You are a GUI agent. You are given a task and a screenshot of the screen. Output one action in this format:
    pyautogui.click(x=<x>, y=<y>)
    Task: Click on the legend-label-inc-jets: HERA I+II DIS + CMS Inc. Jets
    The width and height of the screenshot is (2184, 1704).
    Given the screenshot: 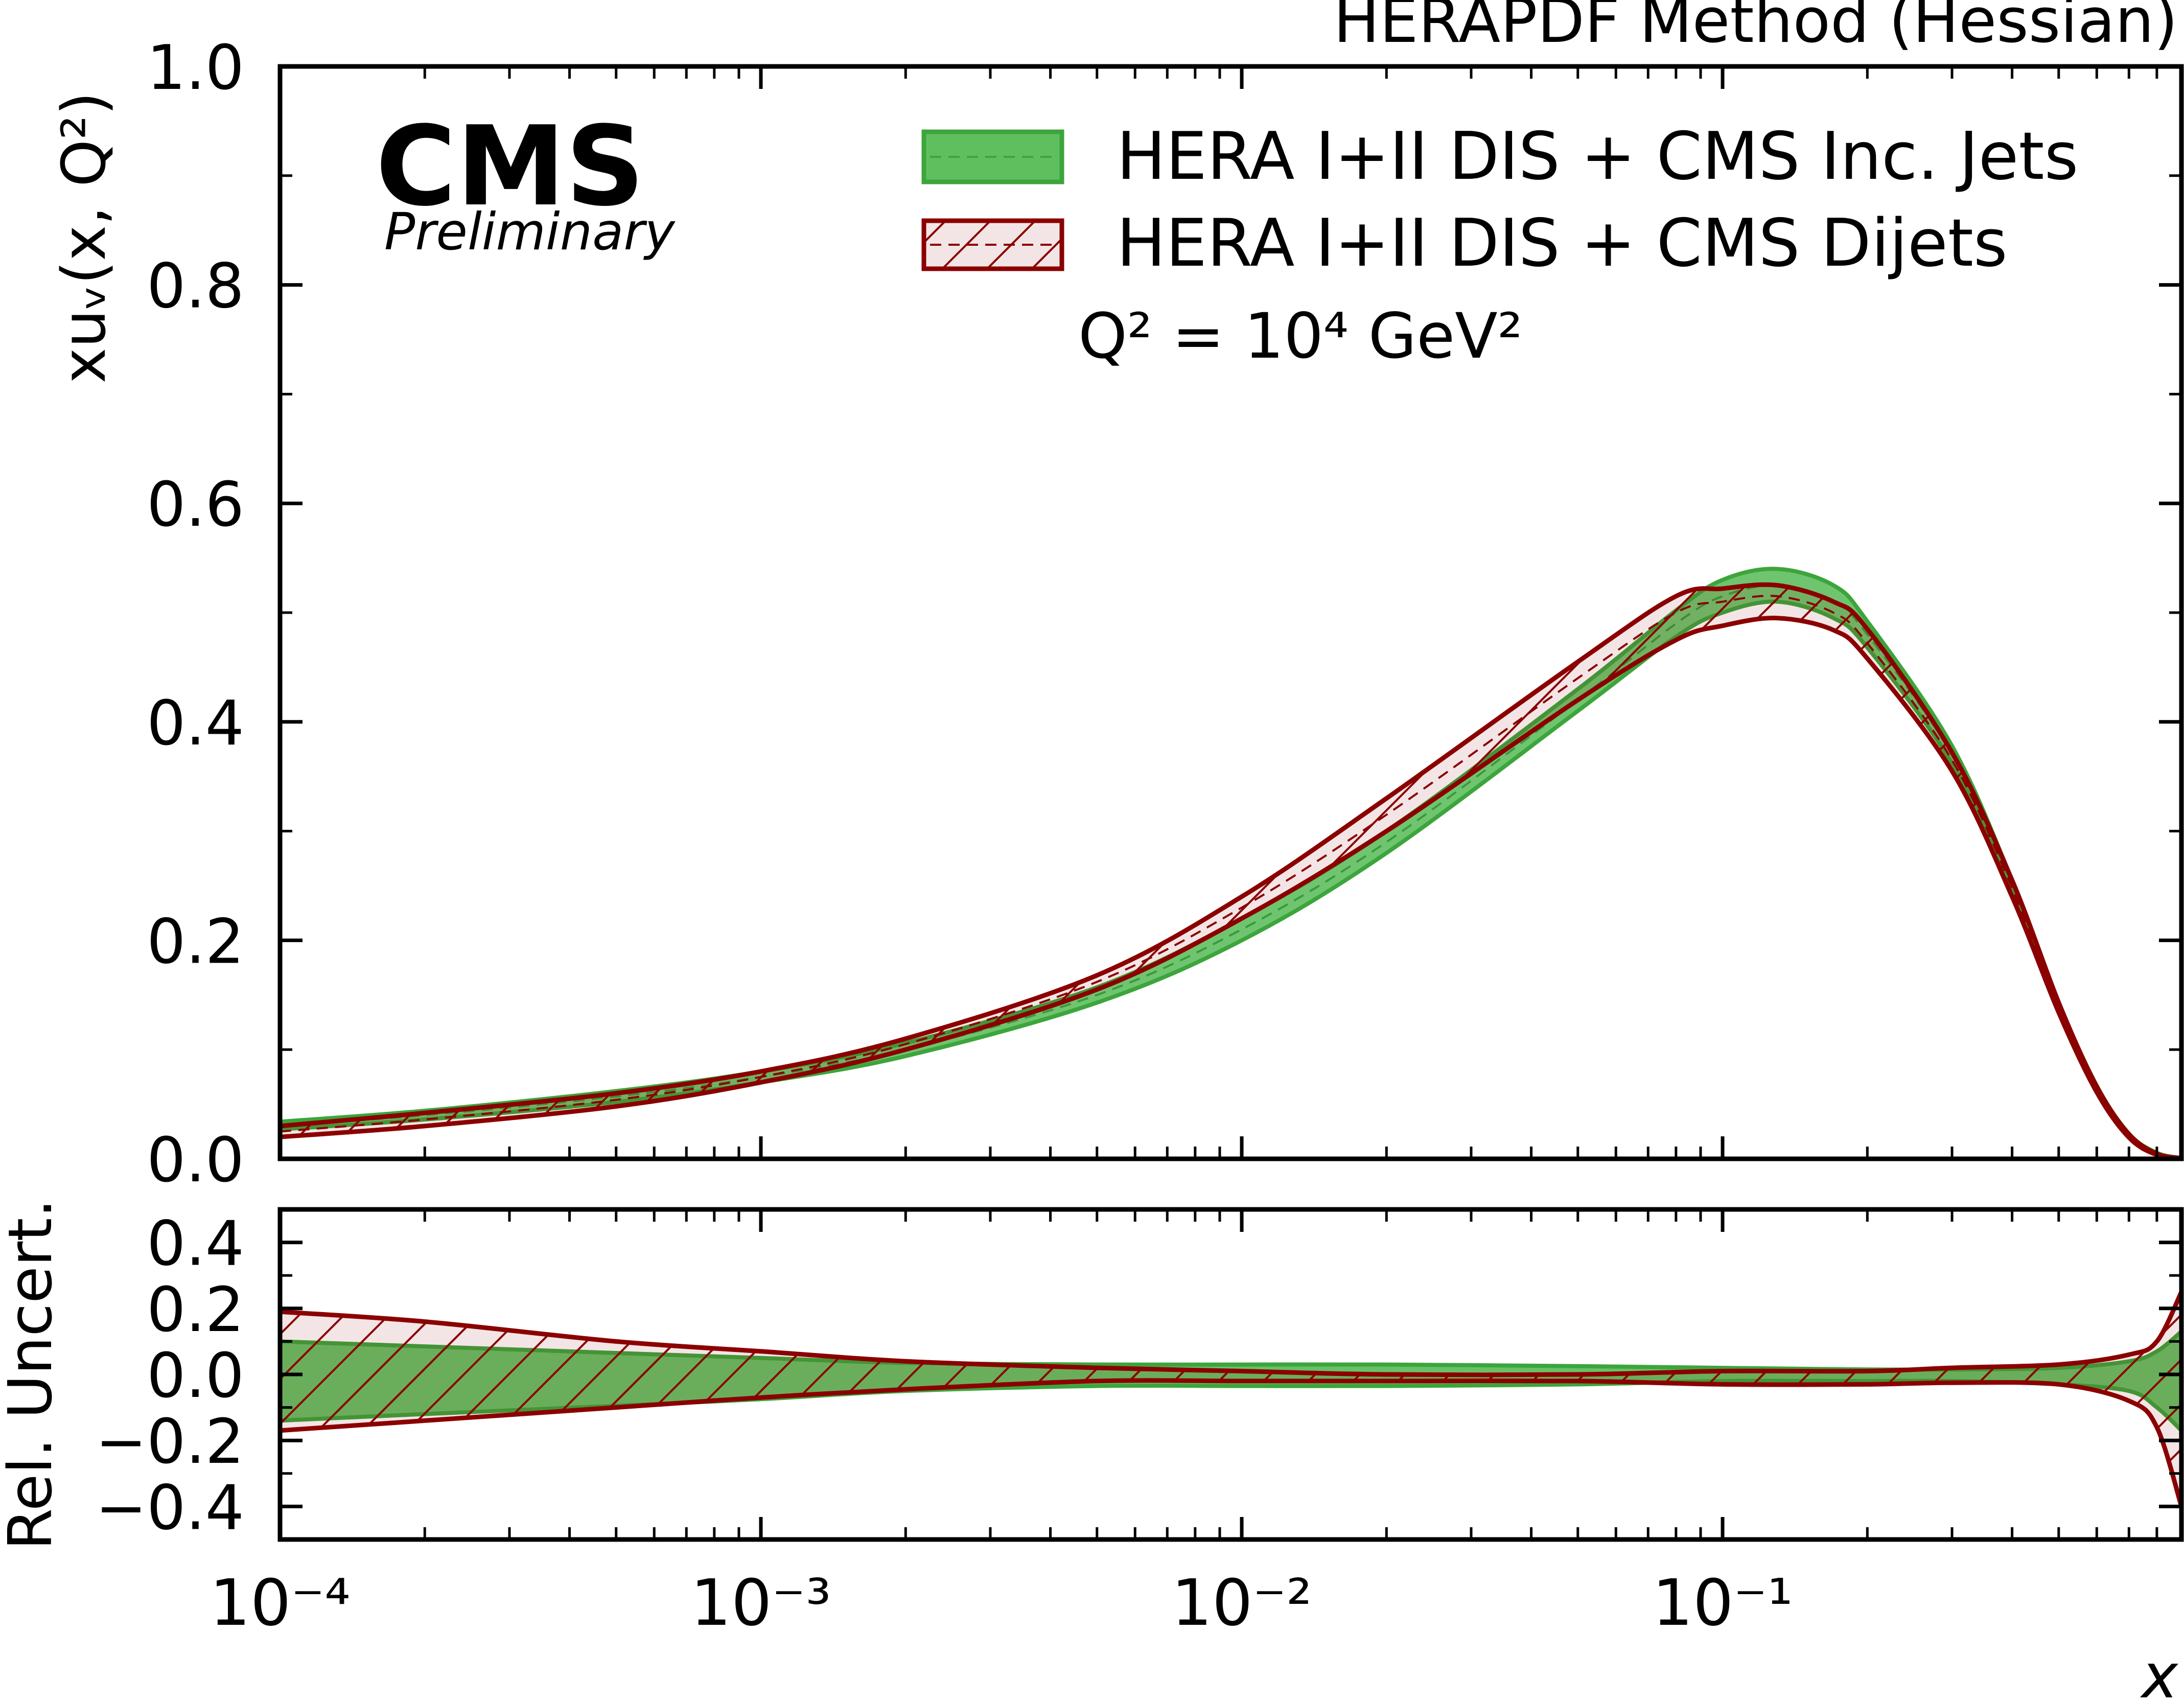 What is the action you would take?
    pyautogui.click(x=1597, y=157)
    